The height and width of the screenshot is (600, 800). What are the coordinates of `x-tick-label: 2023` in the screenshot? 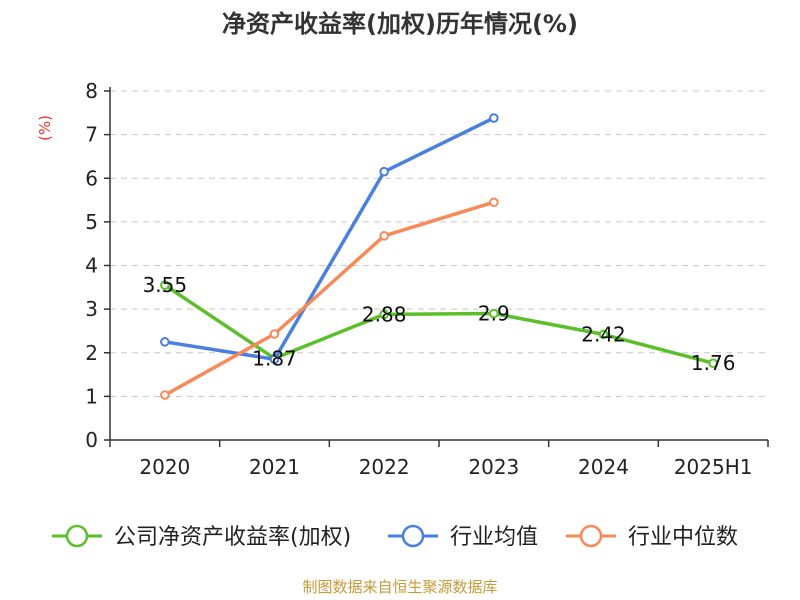 It's located at (493, 467).